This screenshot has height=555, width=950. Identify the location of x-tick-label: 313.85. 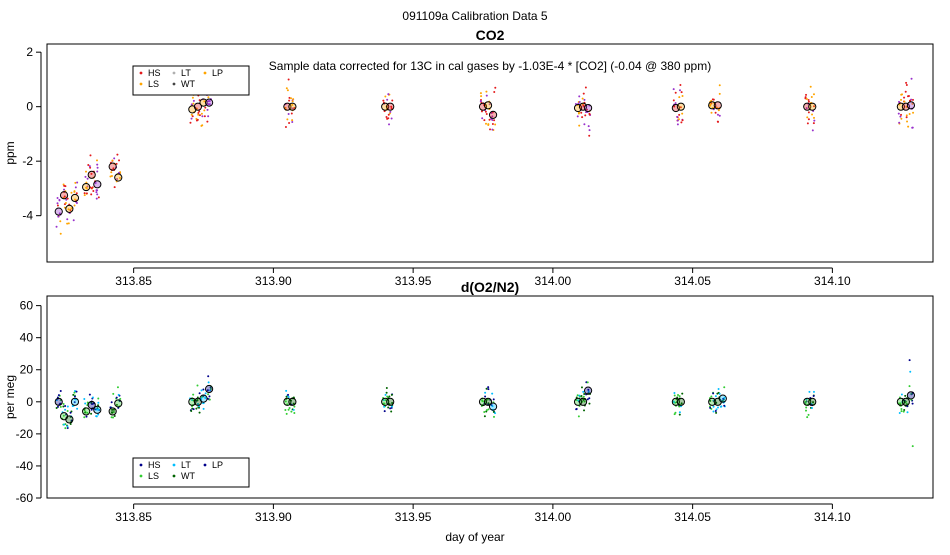
(133, 517).